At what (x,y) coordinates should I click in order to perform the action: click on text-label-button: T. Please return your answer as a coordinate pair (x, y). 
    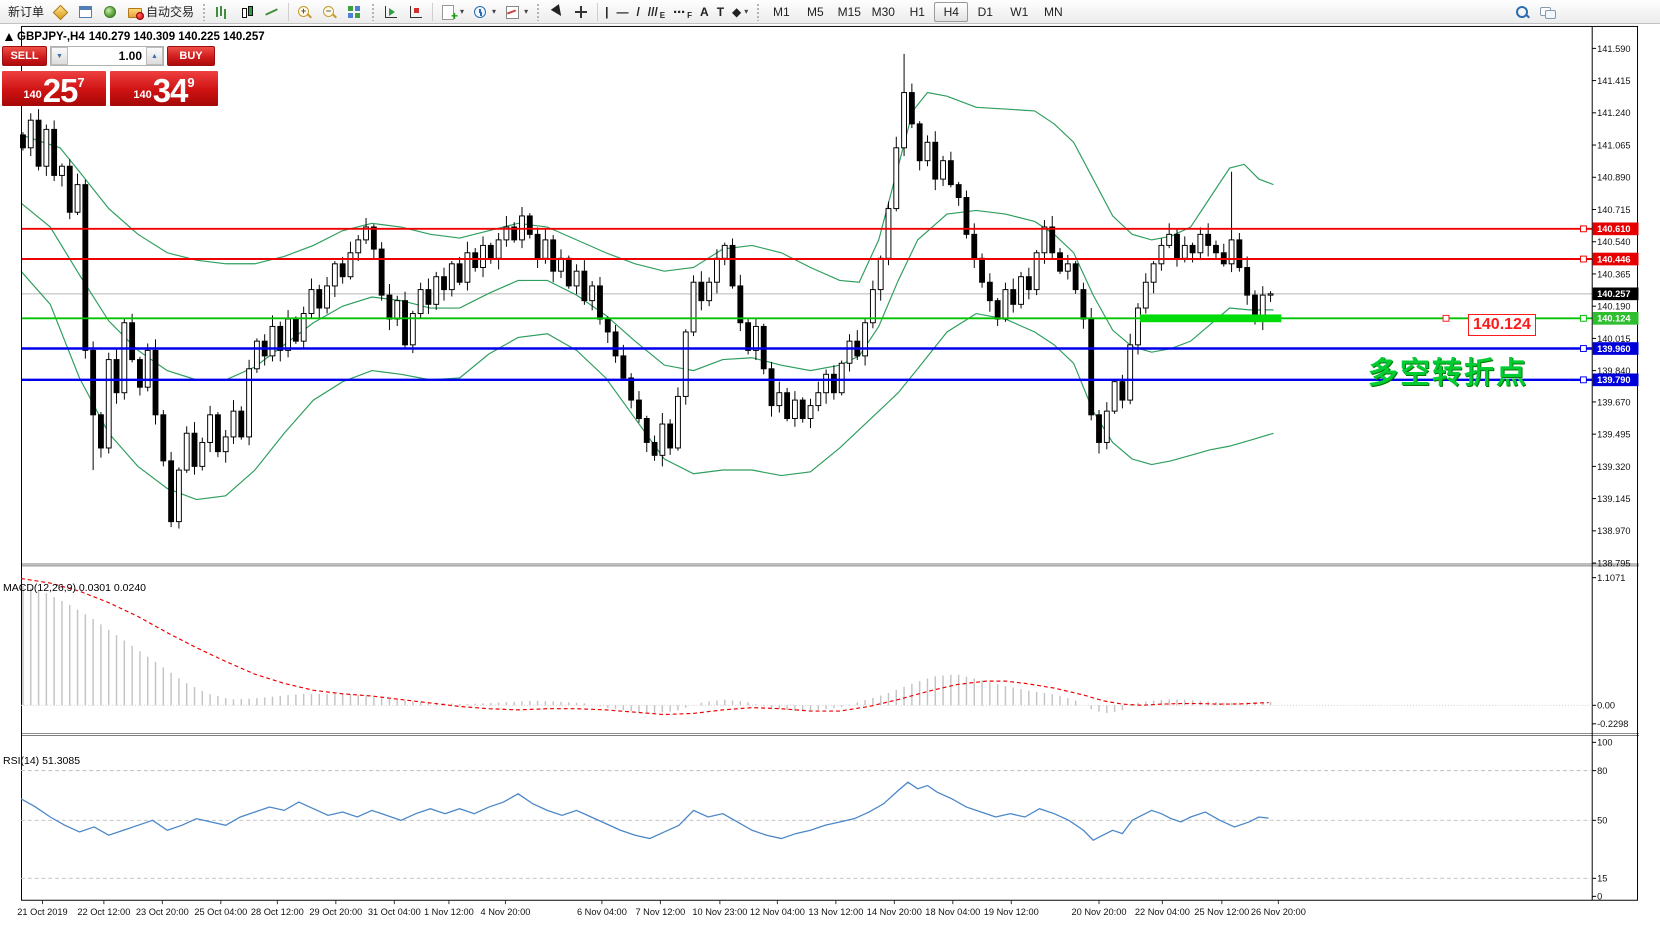
    Looking at the image, I should click on (720, 12).